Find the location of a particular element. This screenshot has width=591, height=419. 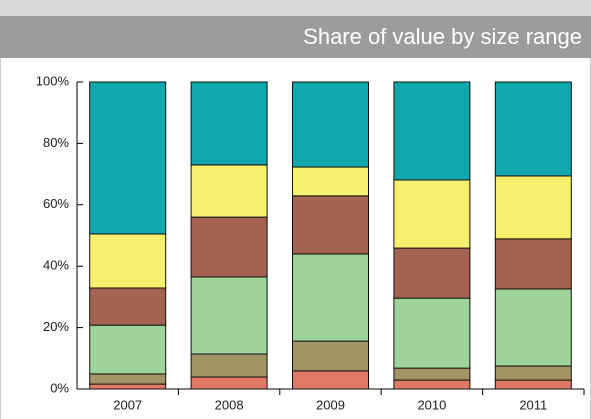

x-tick-label: 2009 is located at coordinates (330, 404).